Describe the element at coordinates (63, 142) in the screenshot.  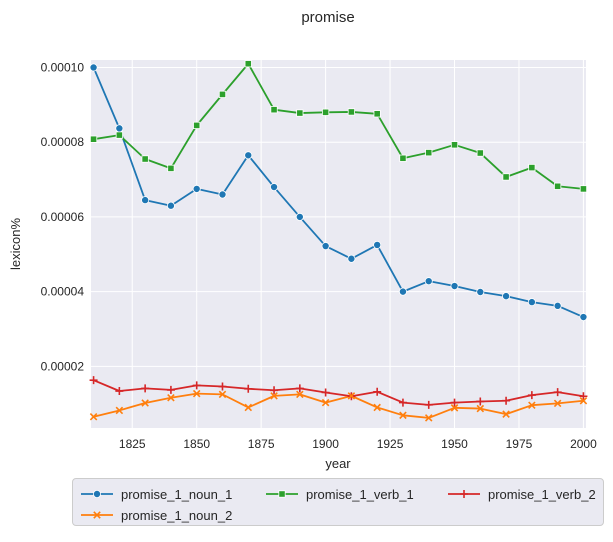
I see `y-tick-label: 0.00008` at that location.